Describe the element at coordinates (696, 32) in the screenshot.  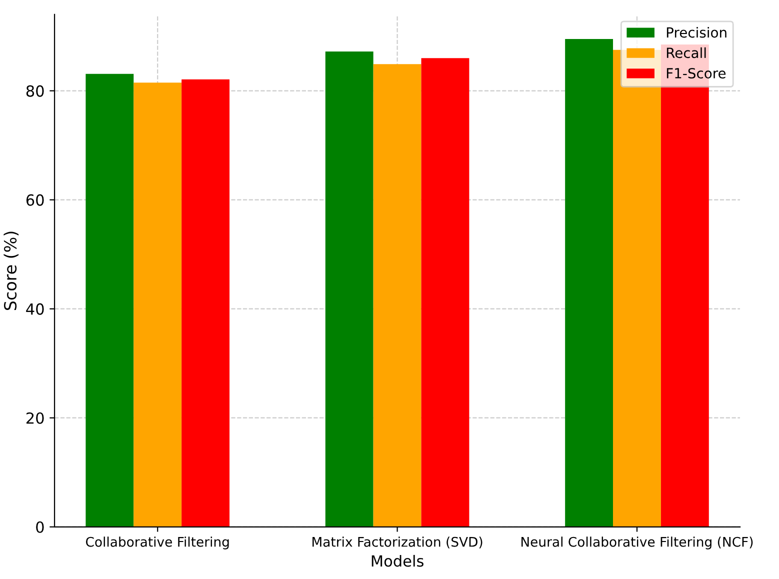
I see `legend-label: Precision` at that location.